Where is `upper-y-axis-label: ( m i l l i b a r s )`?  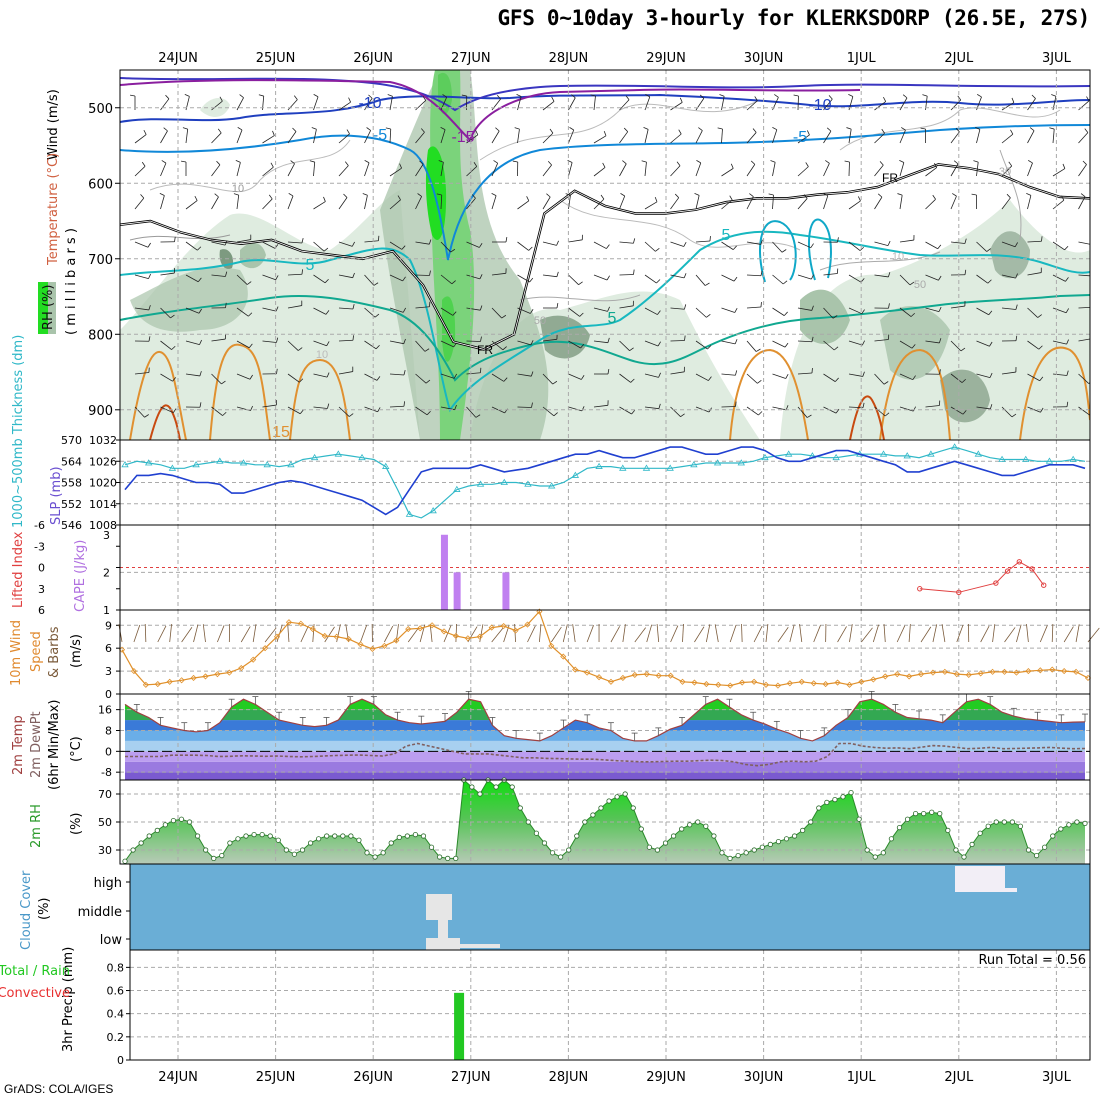
upper-y-axis-label: ( m i l l i b a r s ) is located at coordinates (71, 281).